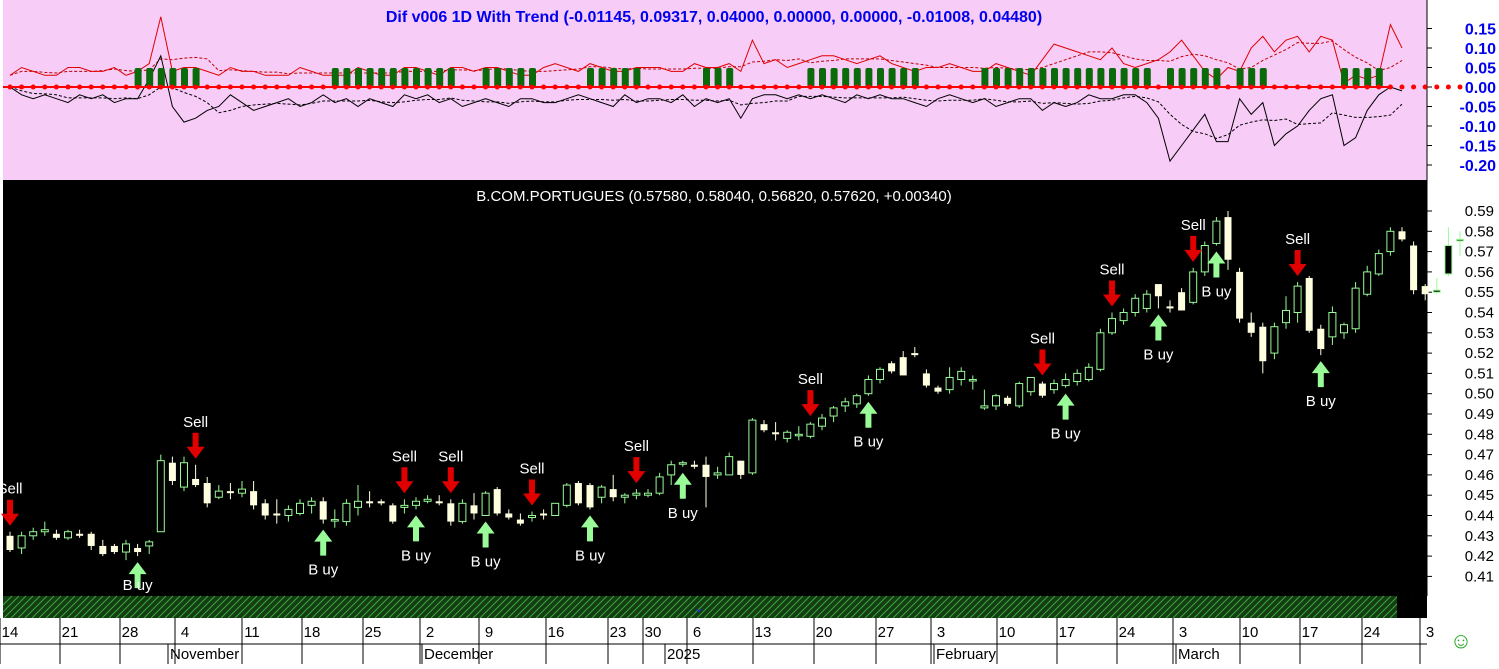 This screenshot has width=1499, height=669. Describe the element at coordinates (713, 641) in the screenshot. I see `x-axis-background` at that location.